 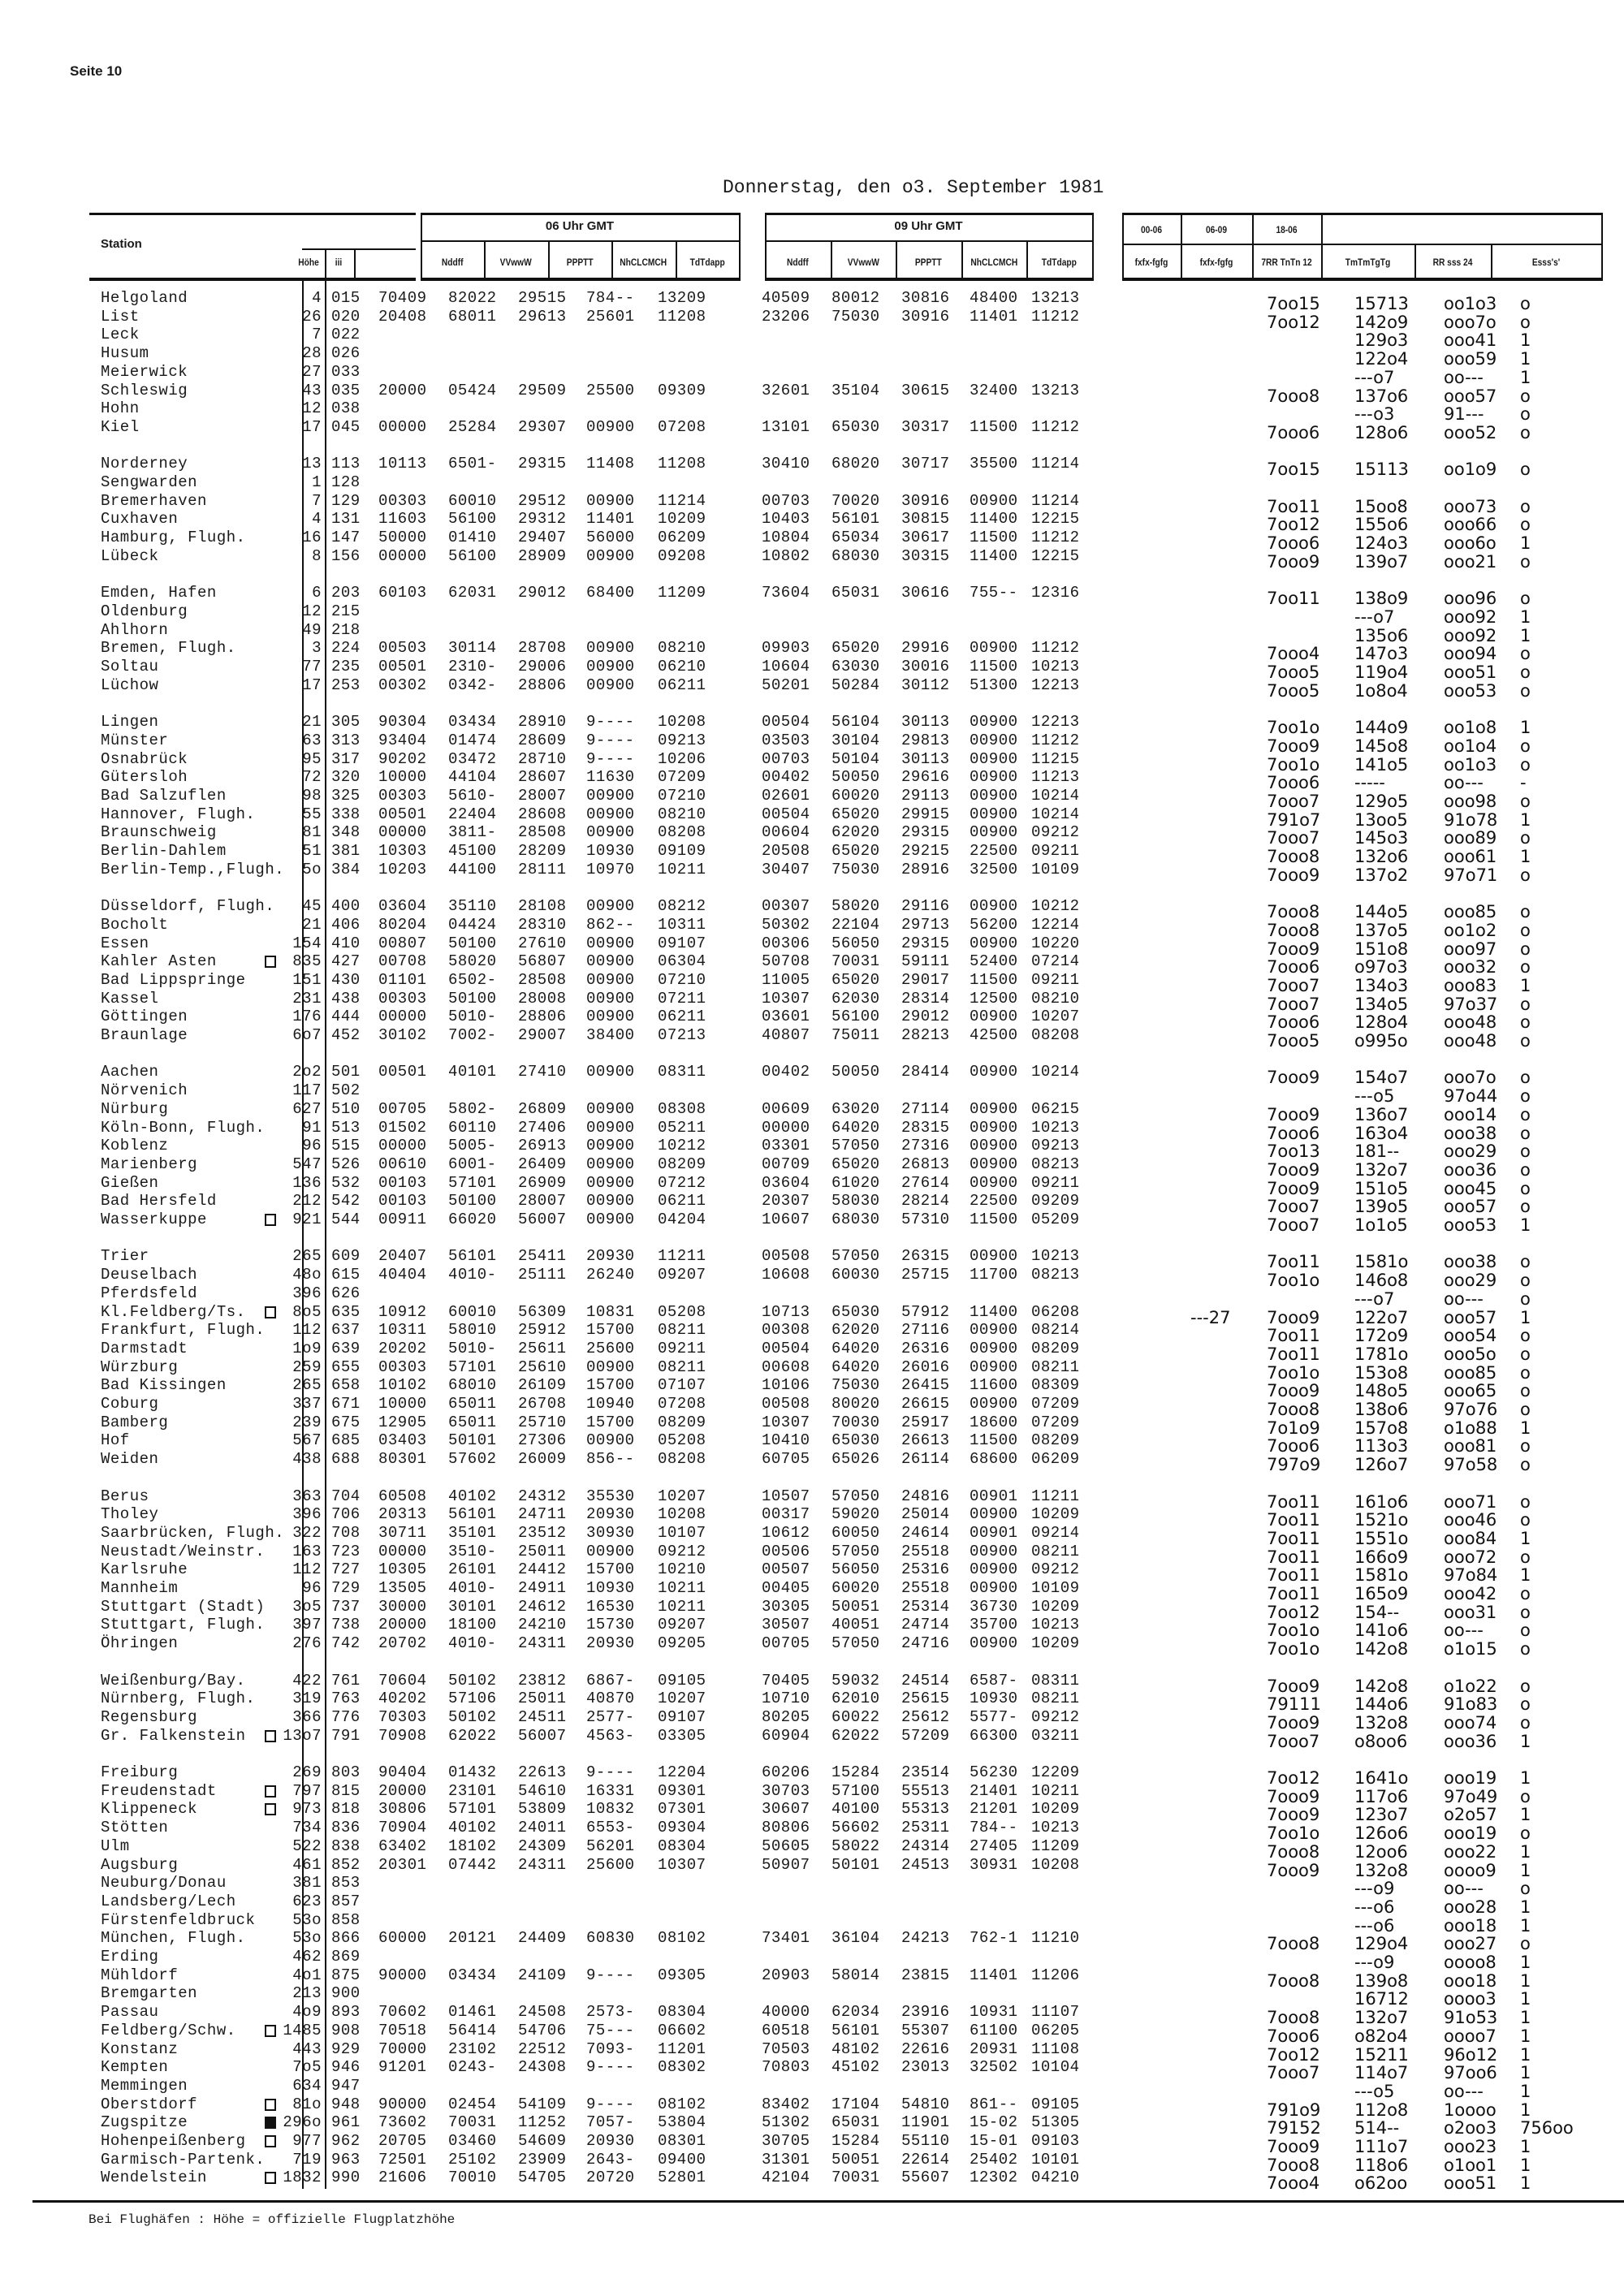 What do you see at coordinates (307, 1772) in the screenshot?
I see `station-height: 269` at bounding box center [307, 1772].